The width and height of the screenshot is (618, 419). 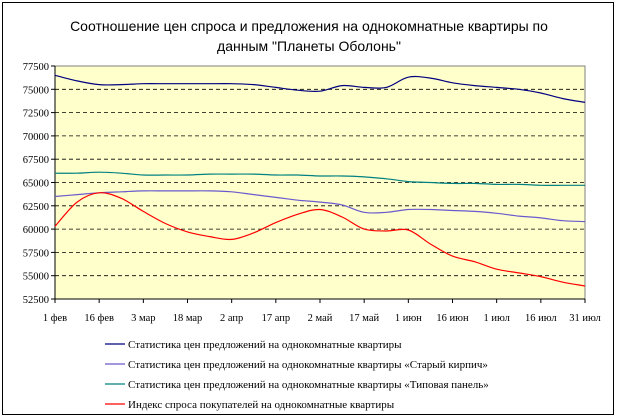 I want to click on x-tick-label-8: 1 июн, so click(x=408, y=318).